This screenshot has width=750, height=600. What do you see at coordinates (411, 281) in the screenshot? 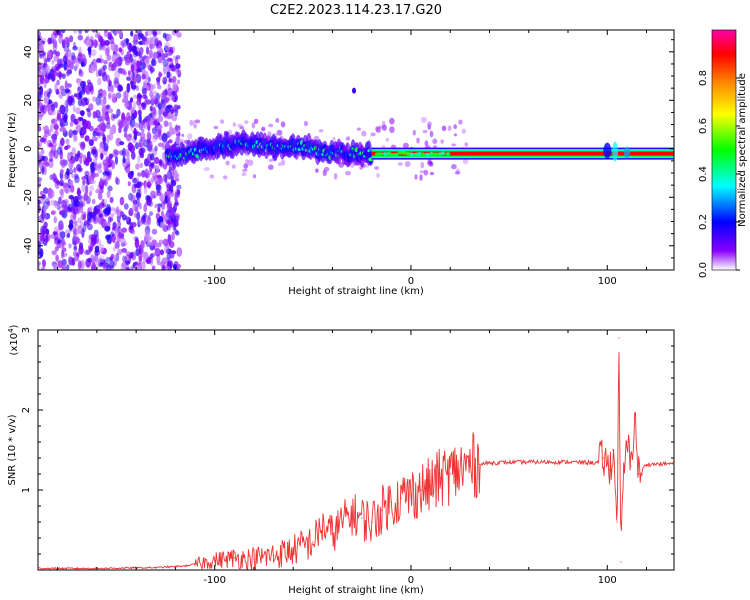
I see `x-tick-label: 0` at bounding box center [411, 281].